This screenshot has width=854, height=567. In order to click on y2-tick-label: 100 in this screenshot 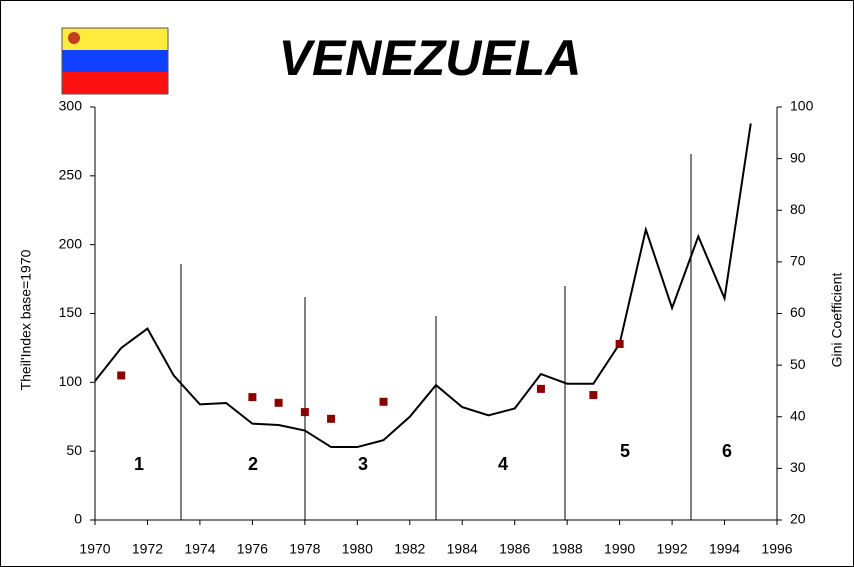, I will do `click(802, 106)`.